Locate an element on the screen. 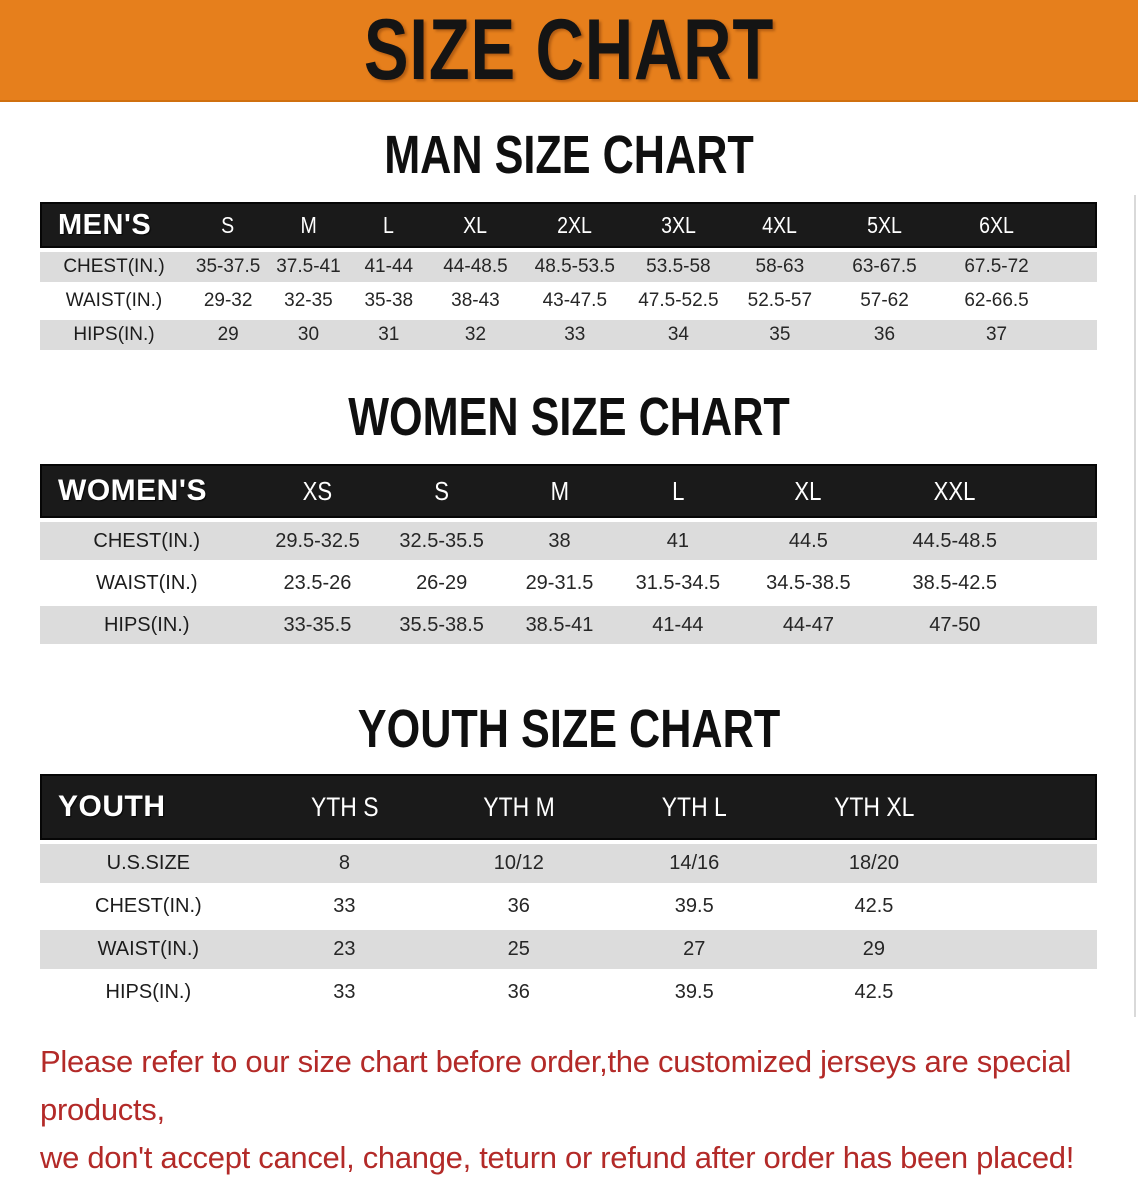 The width and height of the screenshot is (1138, 1182). youth-corner-label: YOUTH is located at coordinates (112, 806).